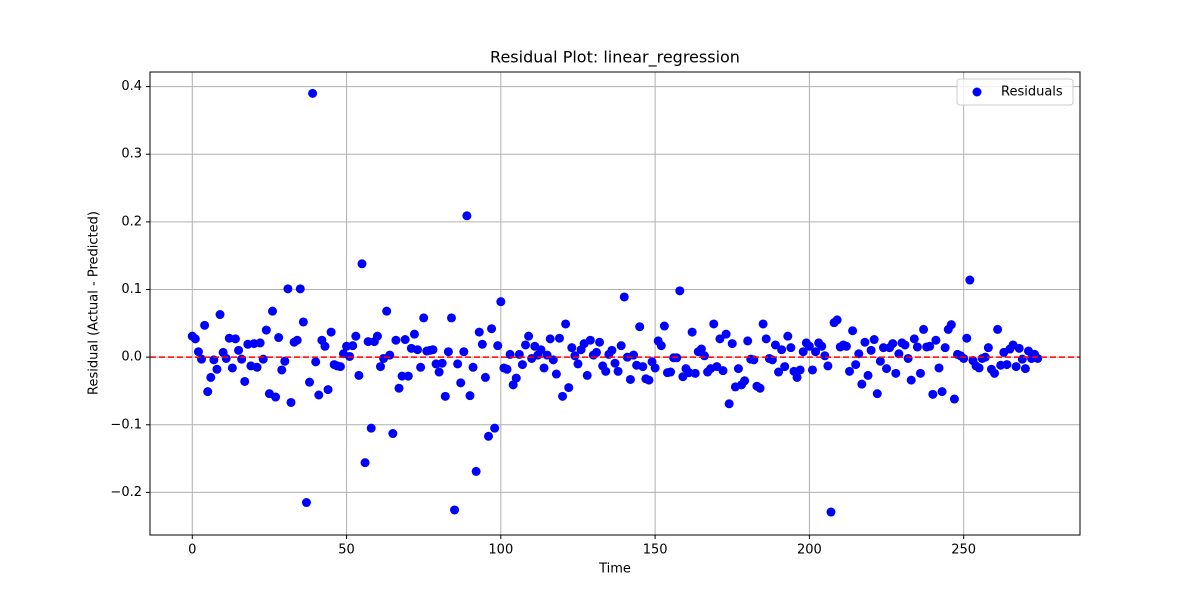  What do you see at coordinates (126, 492) in the screenshot?
I see `y-tick-label: −0.2` at bounding box center [126, 492].